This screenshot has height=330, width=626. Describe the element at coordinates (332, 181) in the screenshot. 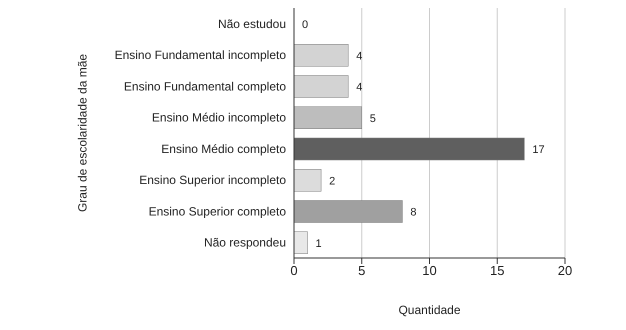

I see `data-label: 2` at that location.